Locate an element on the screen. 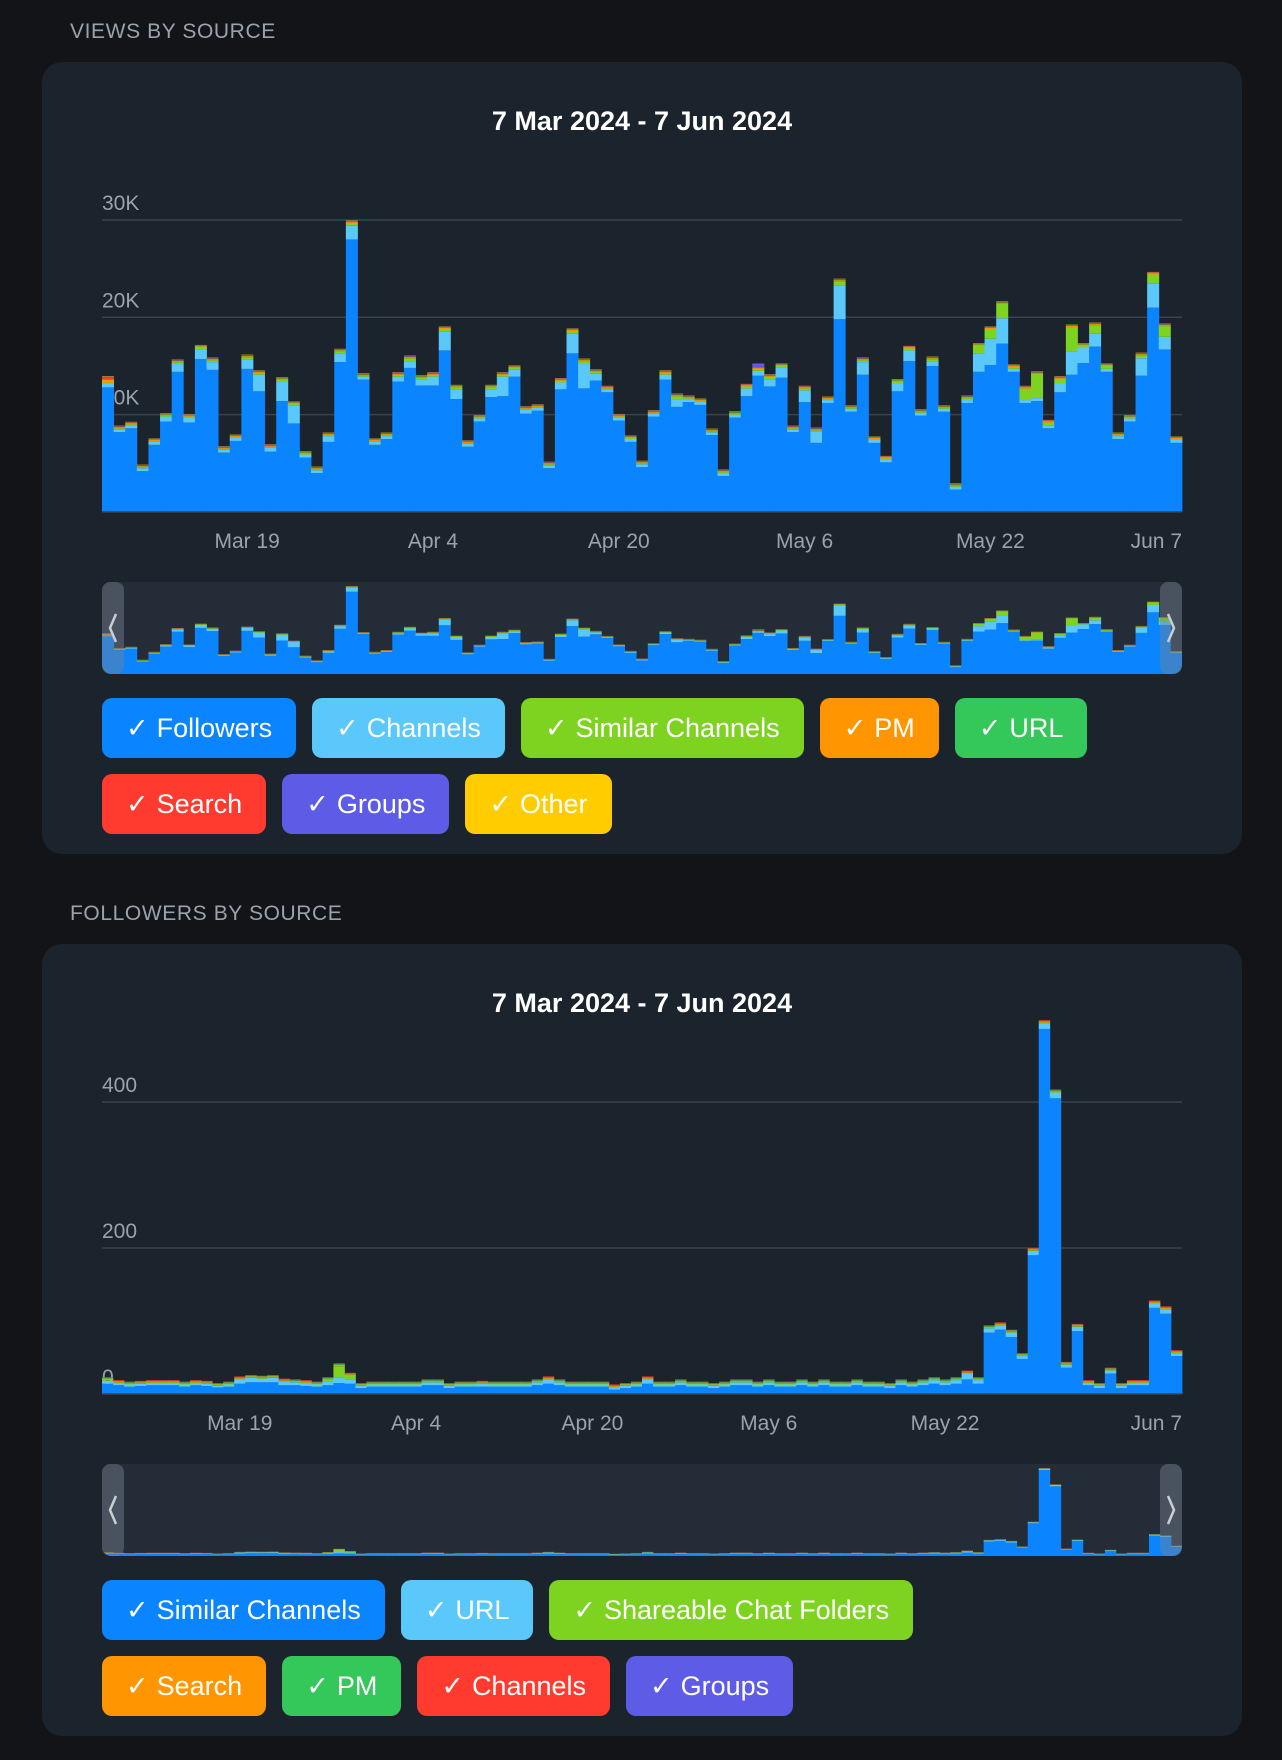 This screenshot has height=1760, width=1282. navigator-track is located at coordinates (642, 1510).